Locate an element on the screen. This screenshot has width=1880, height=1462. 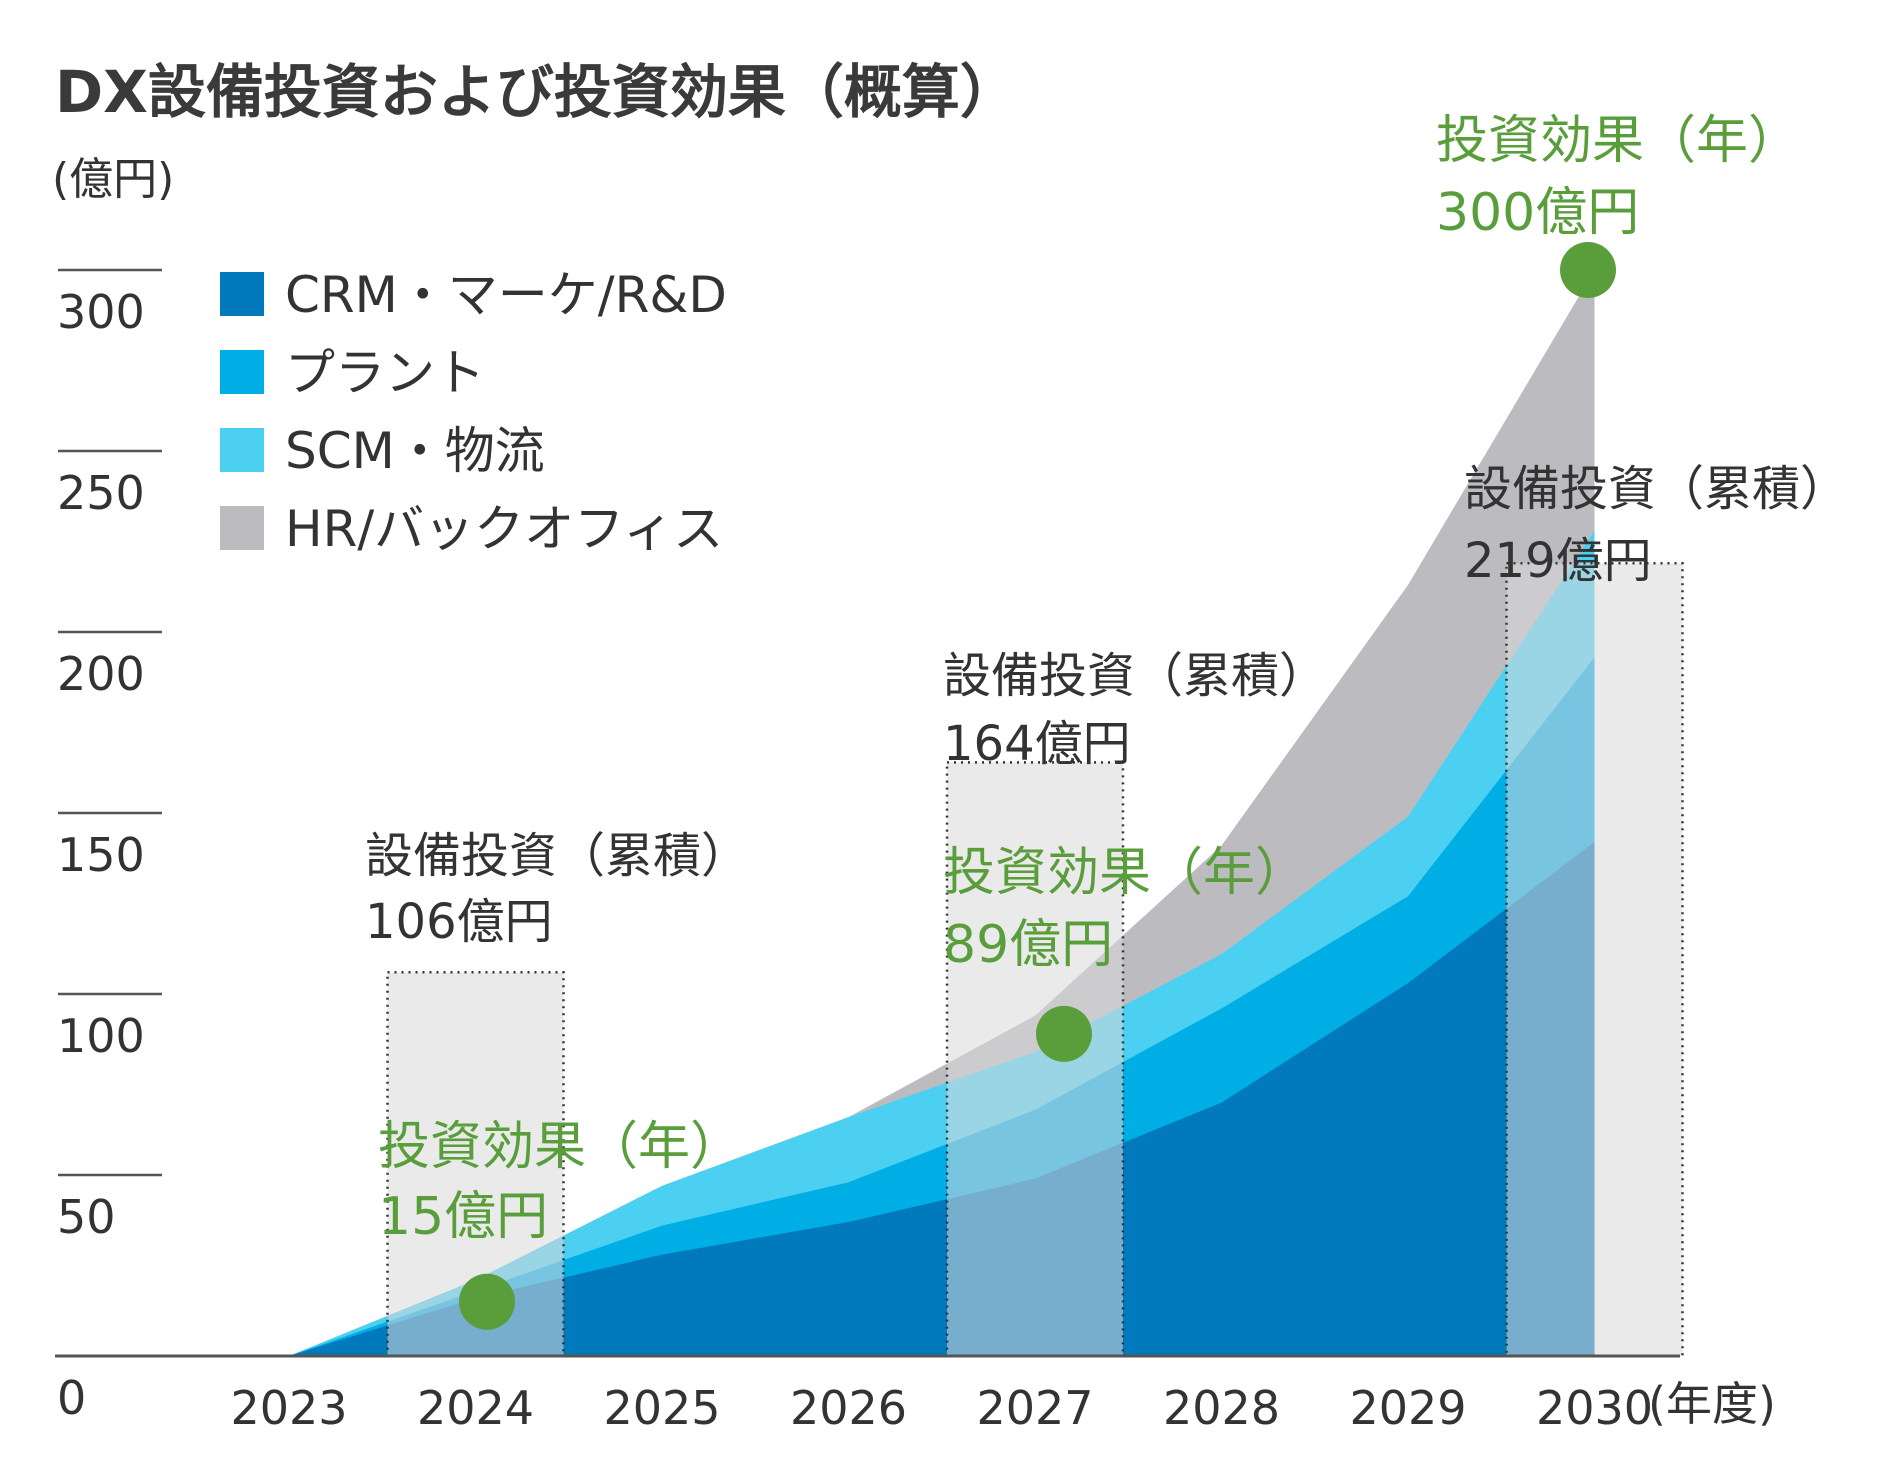
investment-label-2027: 設備投資（累積） is located at coordinates (1135, 676).